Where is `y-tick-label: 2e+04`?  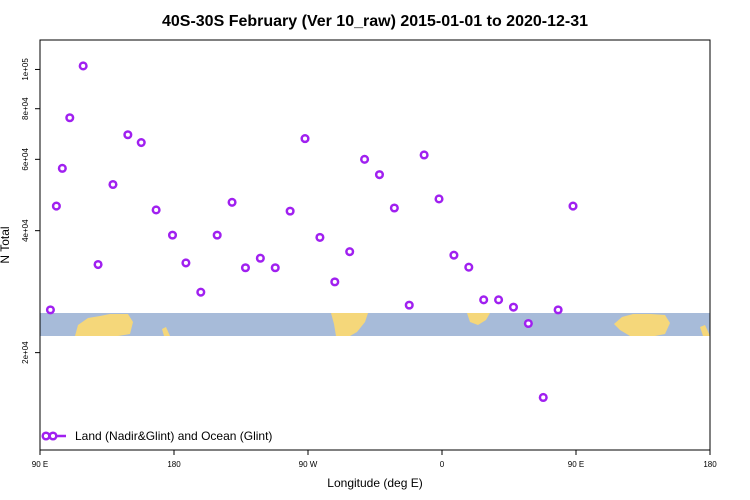
y-tick-label: 2e+04 is located at coordinates (25, 352).